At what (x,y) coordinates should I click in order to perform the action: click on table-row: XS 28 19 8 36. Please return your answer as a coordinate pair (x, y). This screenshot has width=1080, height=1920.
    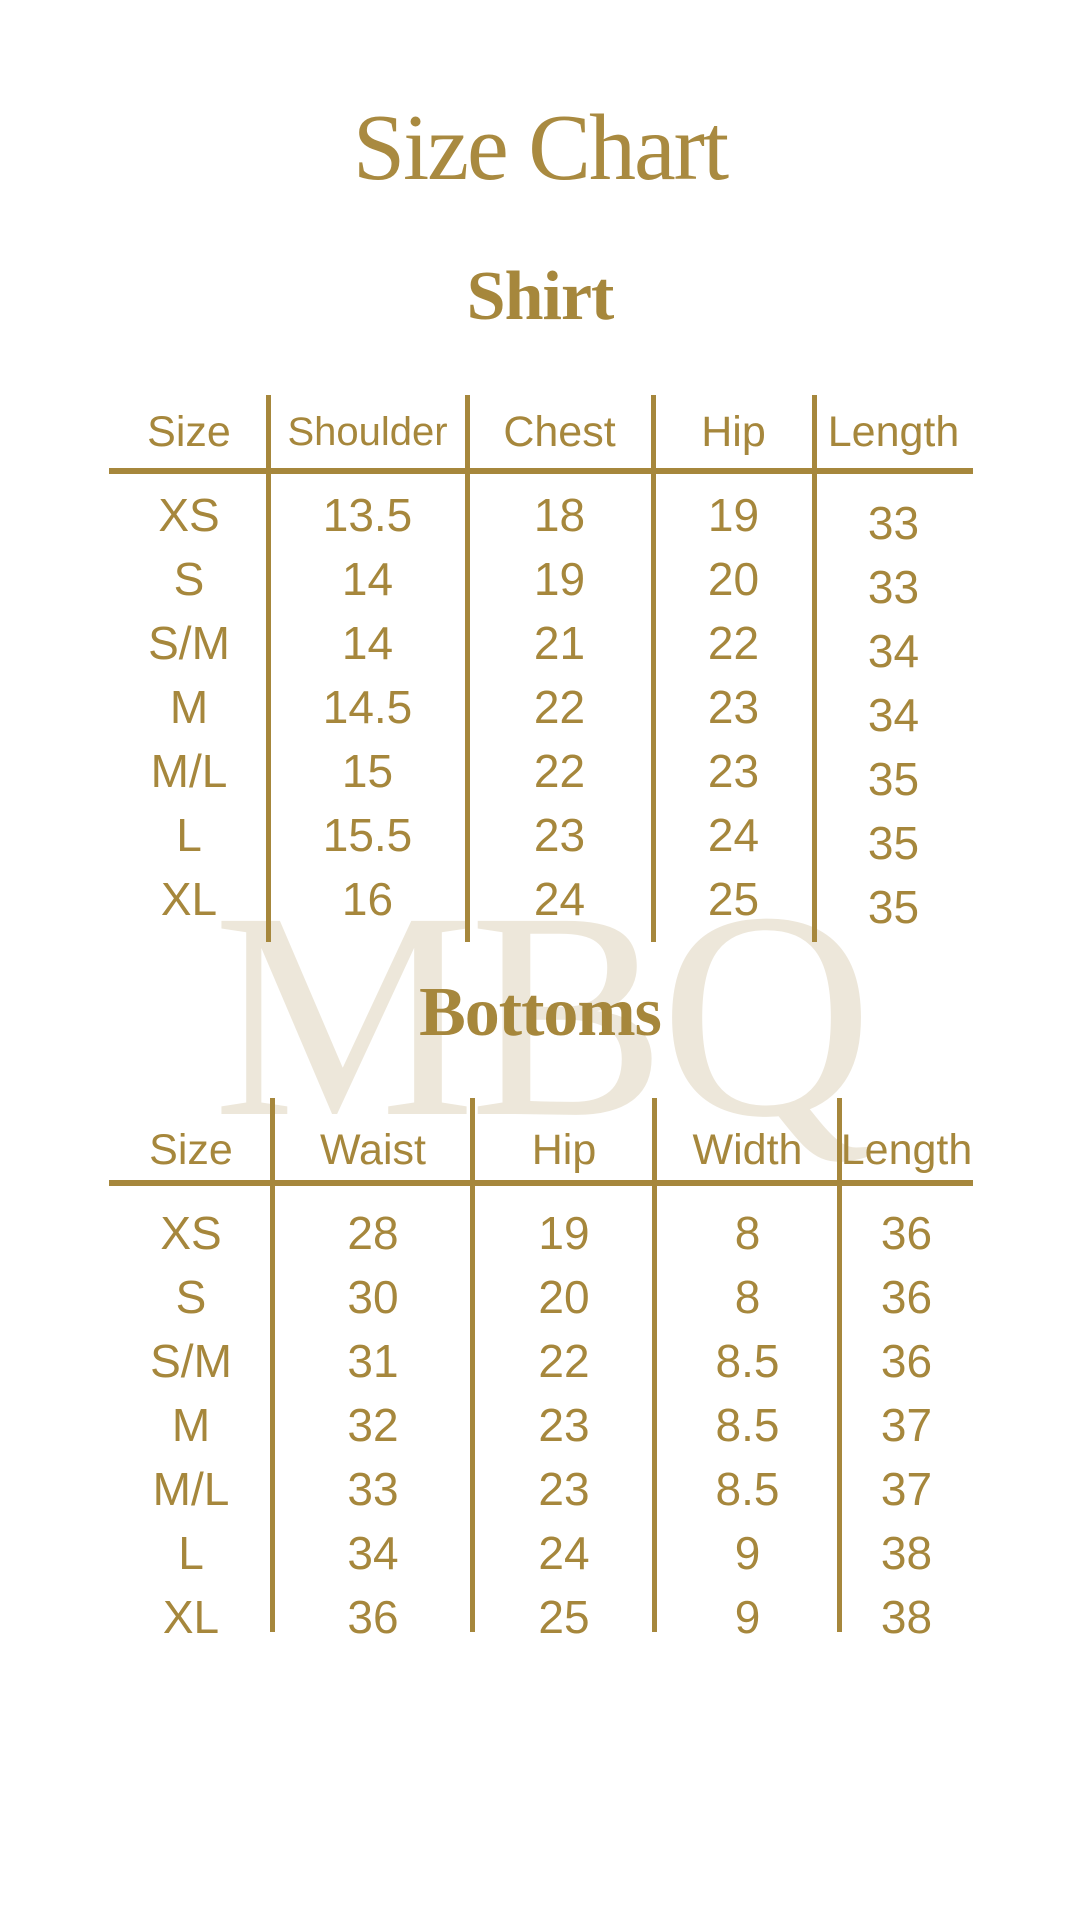
    Looking at the image, I should click on (541, 1233).